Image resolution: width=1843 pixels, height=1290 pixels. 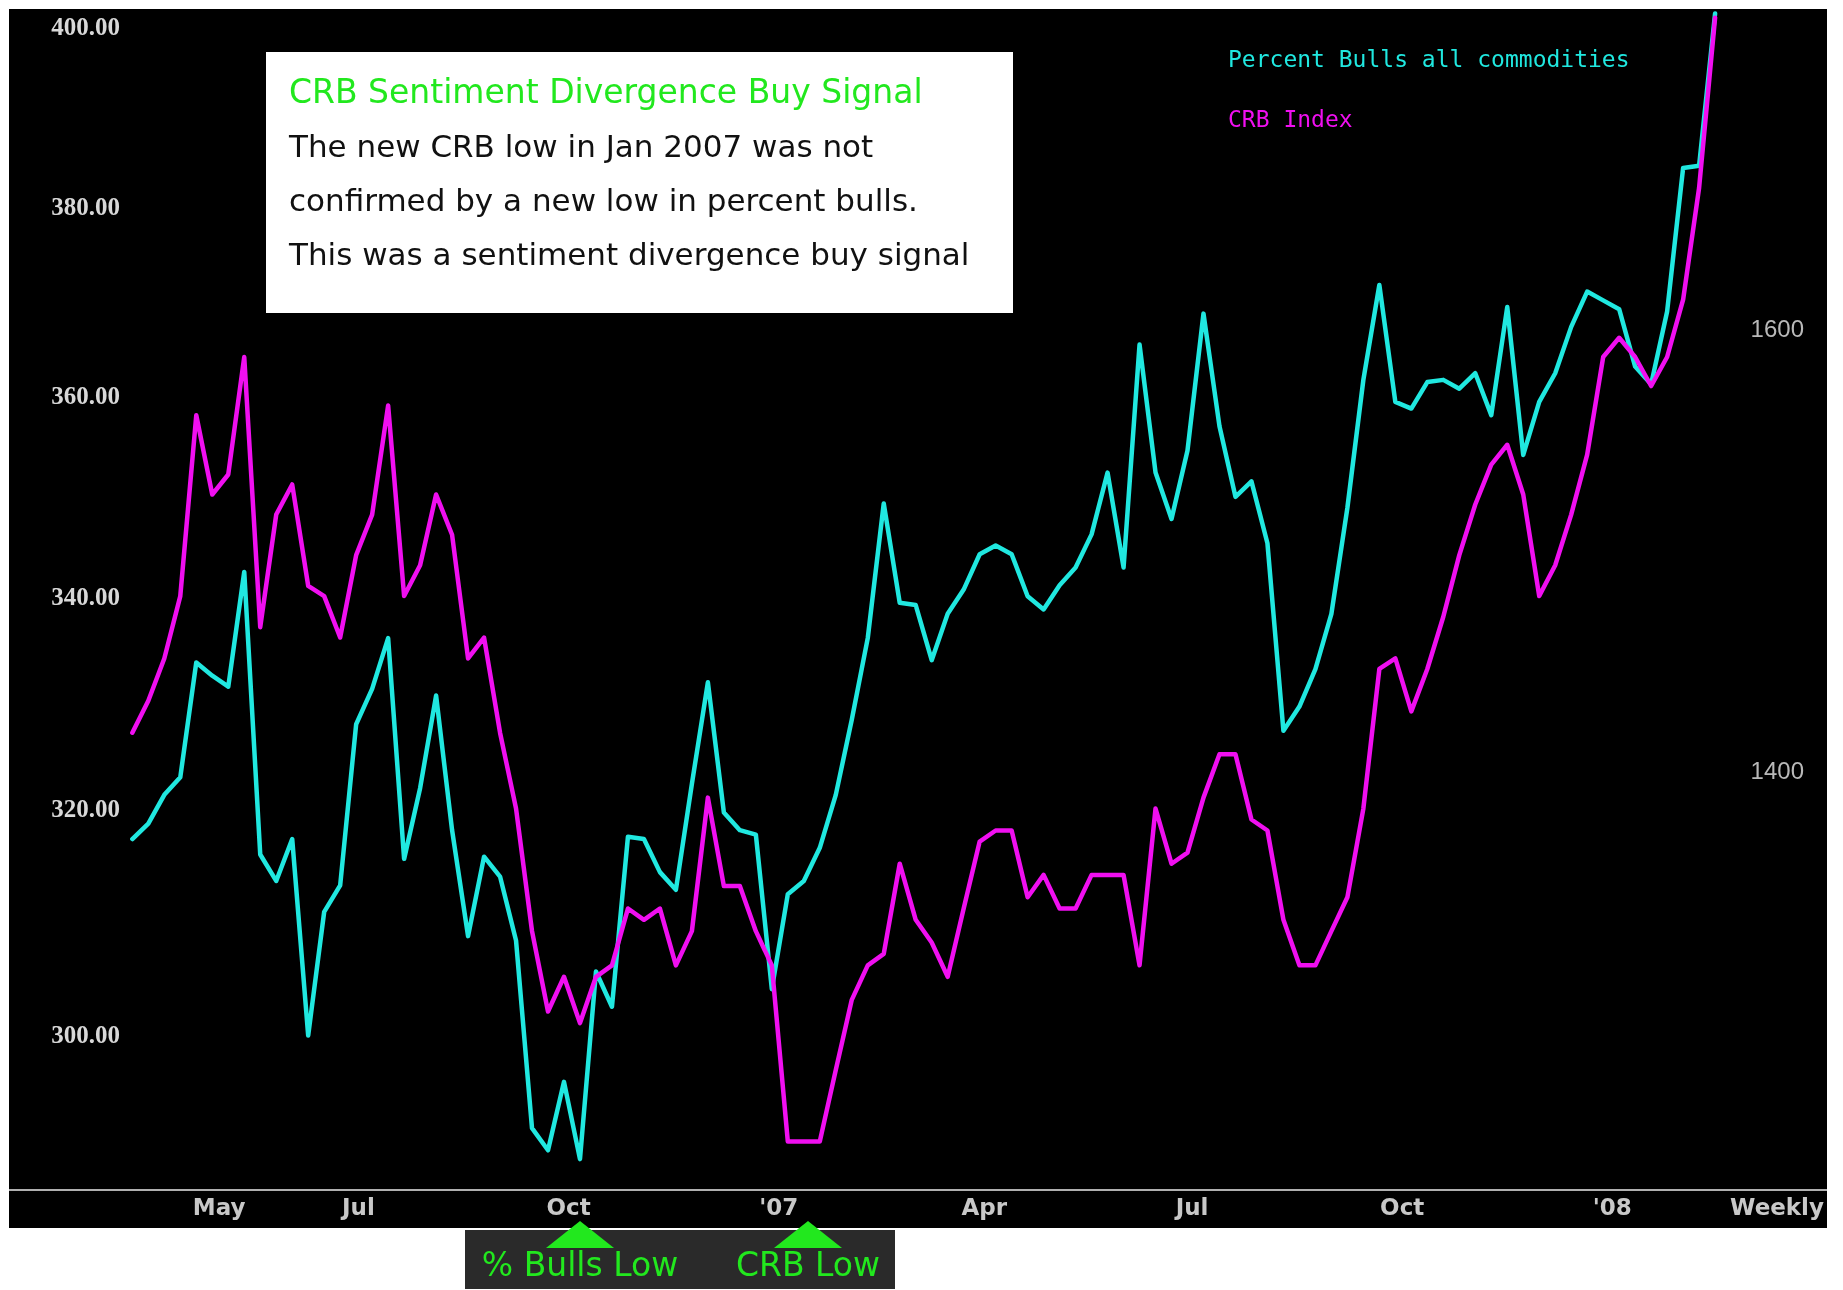 What do you see at coordinates (85, 809) in the screenshot?
I see `y-tick-label: 320.00` at bounding box center [85, 809].